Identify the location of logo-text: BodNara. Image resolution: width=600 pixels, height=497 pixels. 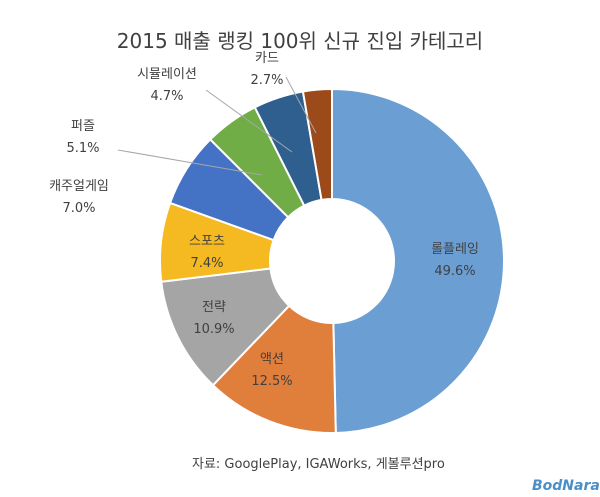
(566, 486).